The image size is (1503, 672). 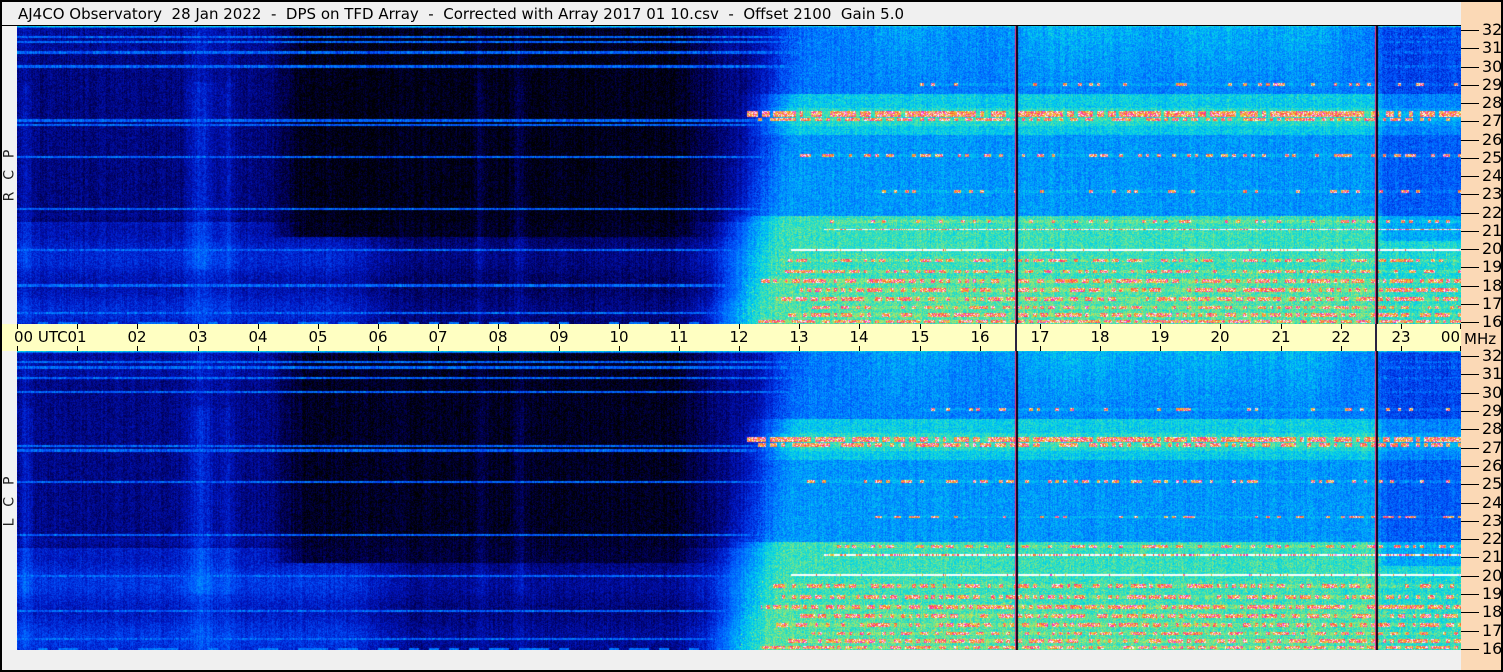 I want to click on freq-label: 23, so click(x=1491, y=194).